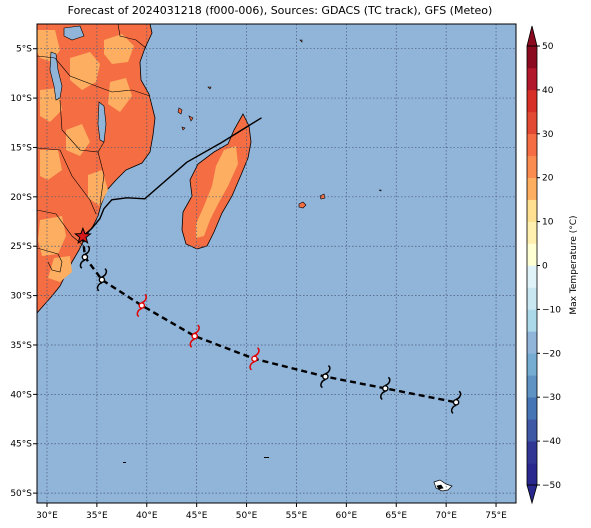 This screenshot has width=591, height=528. What do you see at coordinates (279, 124) in the screenshot?
I see `small-islands` at bounding box center [279, 124].